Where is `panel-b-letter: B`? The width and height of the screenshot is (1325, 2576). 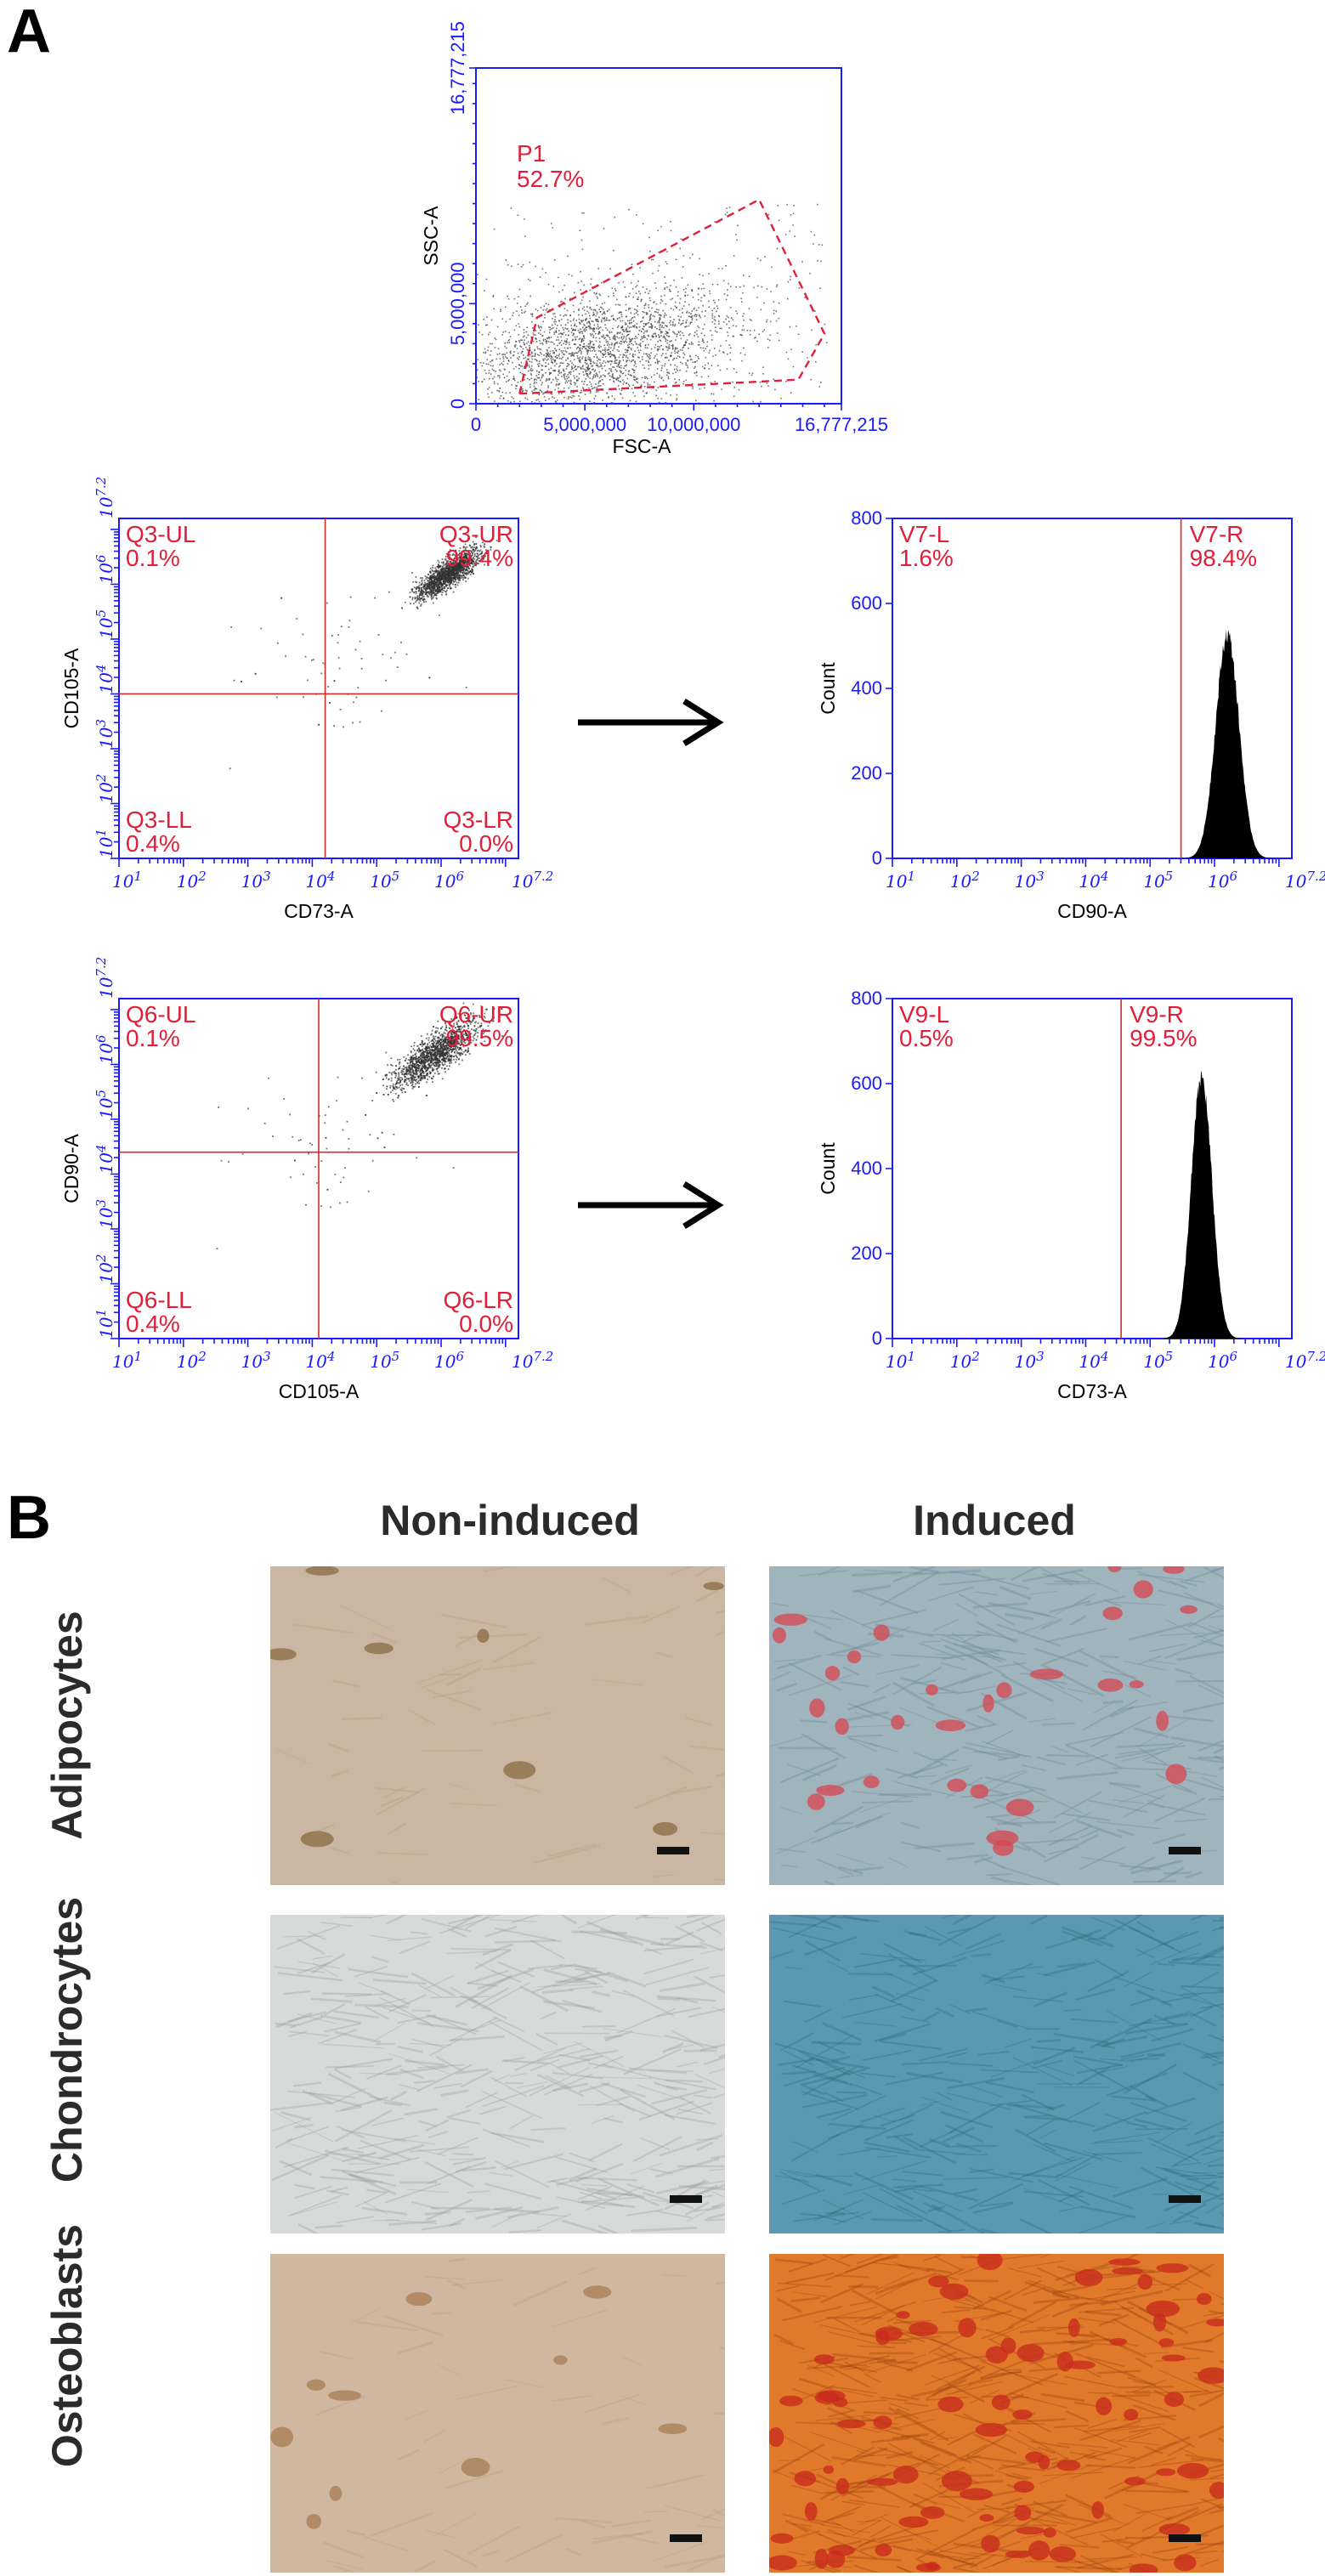 panel-b-letter: B is located at coordinates (29, 1518).